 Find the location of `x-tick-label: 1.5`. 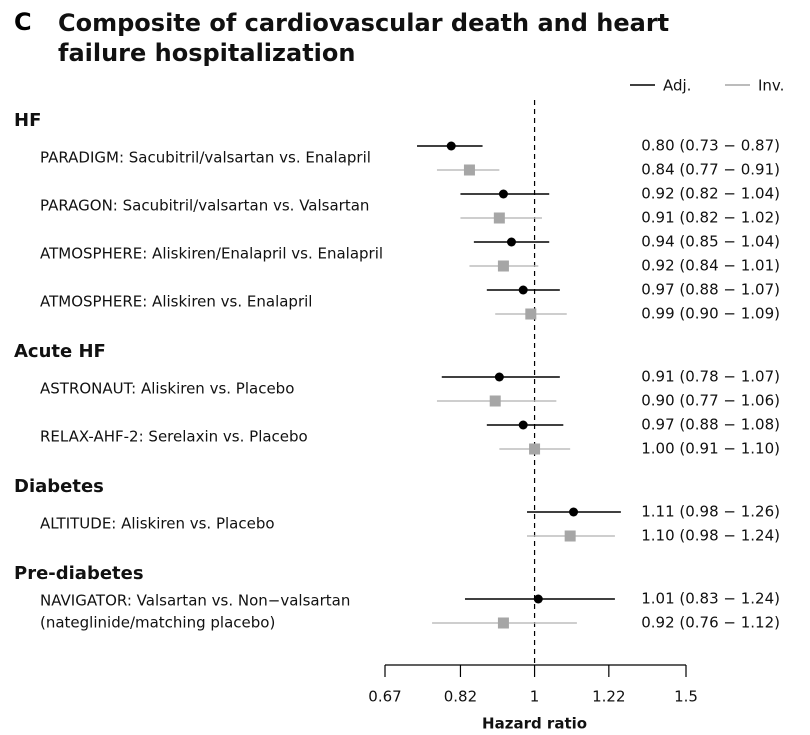

x-tick-label: 1.5 is located at coordinates (686, 697).